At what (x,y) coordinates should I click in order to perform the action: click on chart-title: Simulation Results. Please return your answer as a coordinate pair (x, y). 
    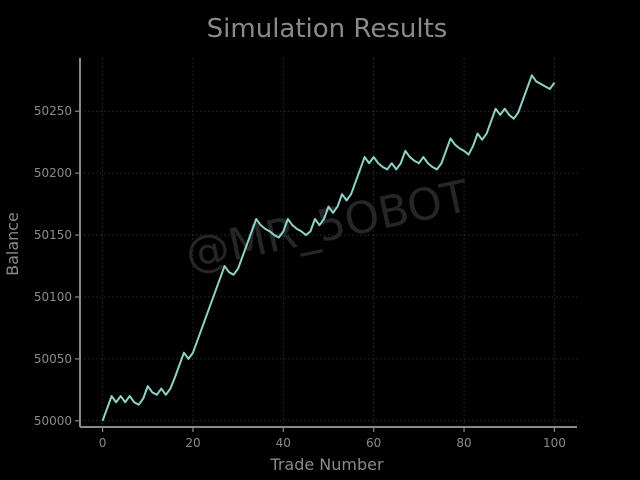
    Looking at the image, I should click on (327, 29).